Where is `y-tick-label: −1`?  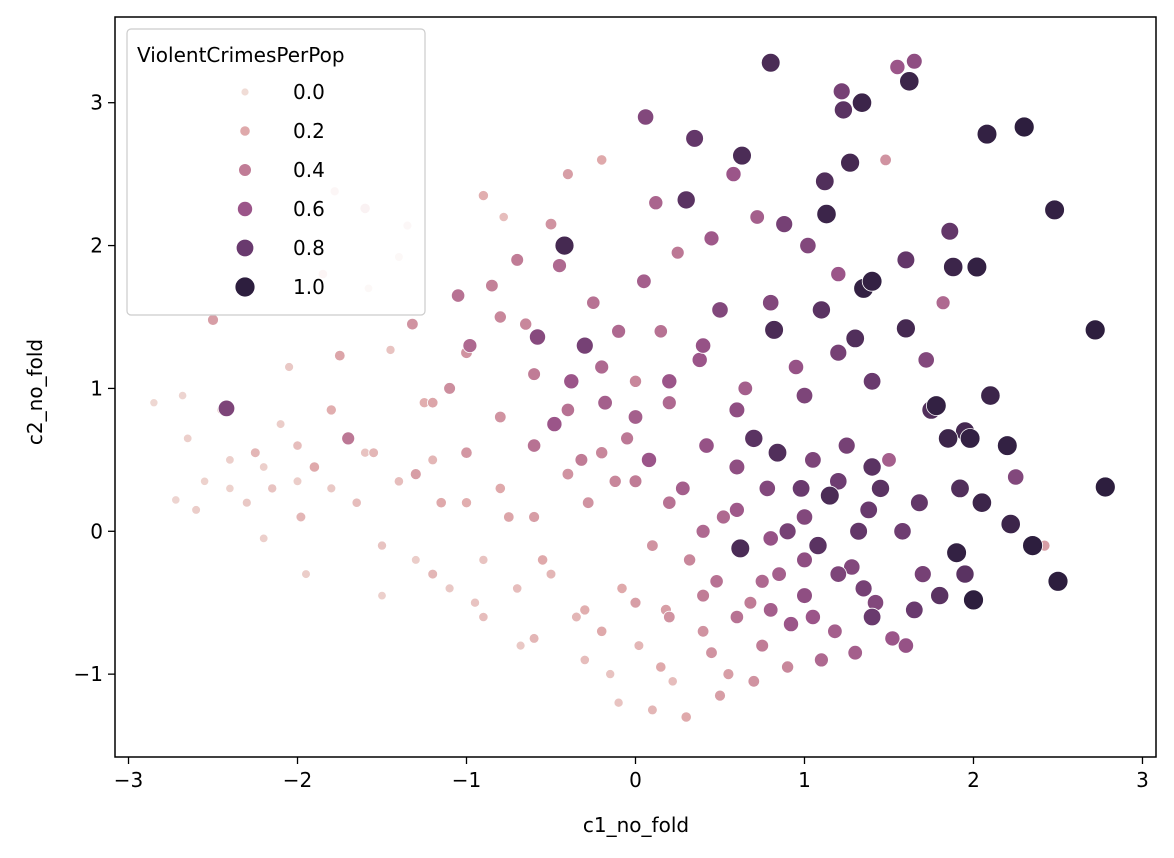
y-tick-label: −1 is located at coordinates (88, 674).